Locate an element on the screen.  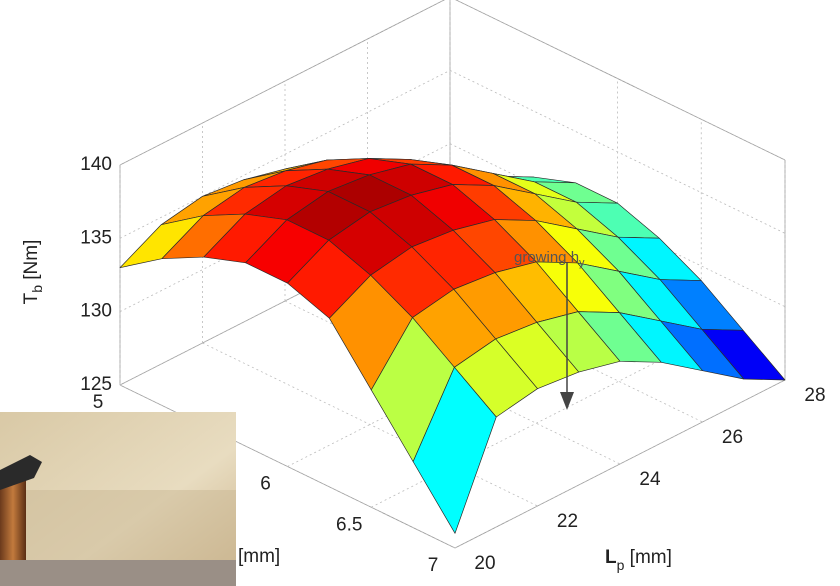
z-label-text: T is located at coordinates (31, 298).